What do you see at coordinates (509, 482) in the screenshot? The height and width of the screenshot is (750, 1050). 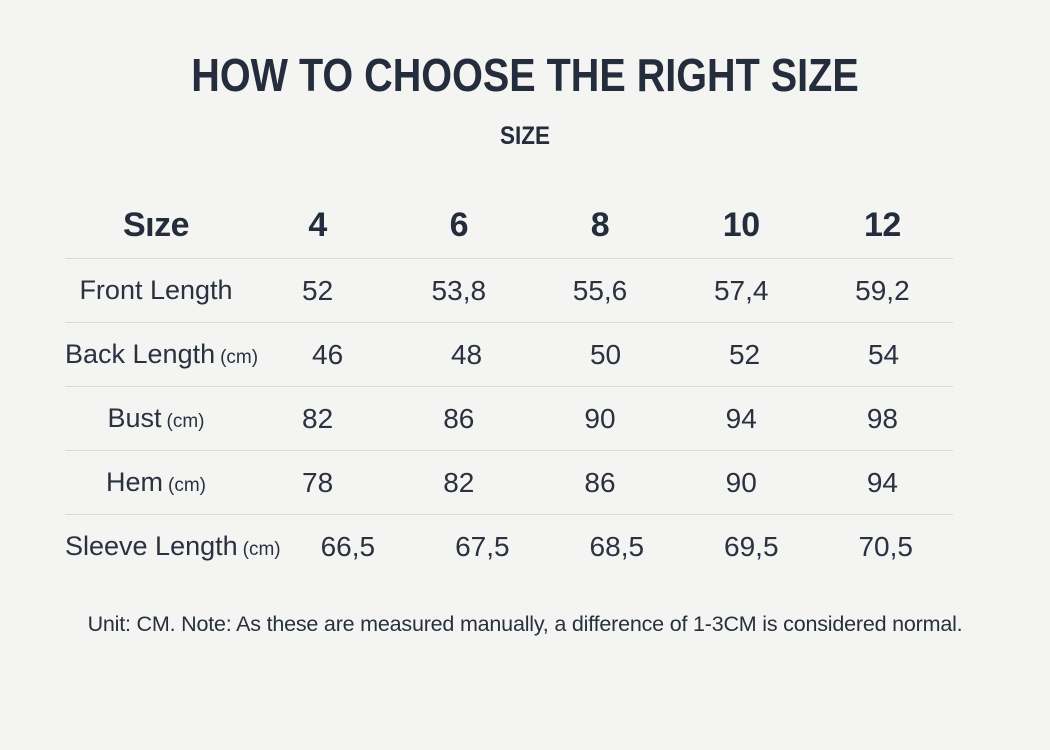 I see `table-row-hem: Hem (cm) 78 82 86 90 94` at bounding box center [509, 482].